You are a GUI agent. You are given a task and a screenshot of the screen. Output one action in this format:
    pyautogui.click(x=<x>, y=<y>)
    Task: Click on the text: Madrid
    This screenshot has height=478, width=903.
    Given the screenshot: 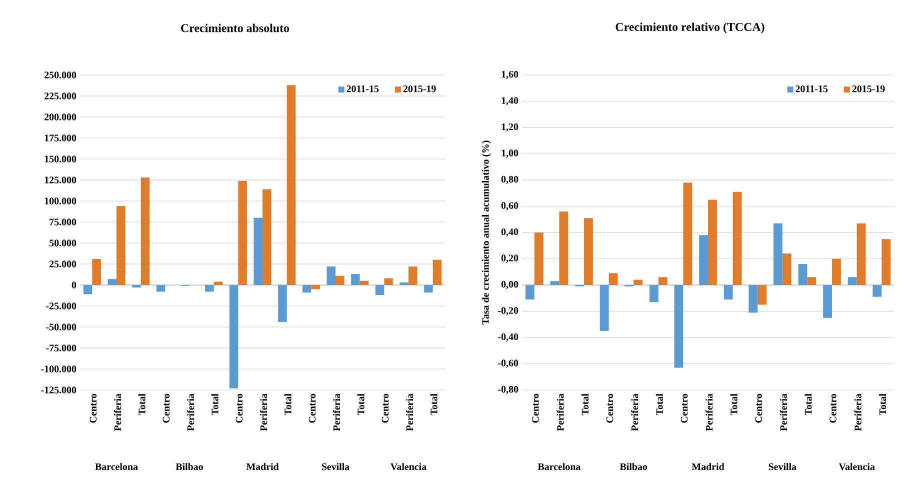 What is the action you would take?
    pyautogui.click(x=262, y=466)
    